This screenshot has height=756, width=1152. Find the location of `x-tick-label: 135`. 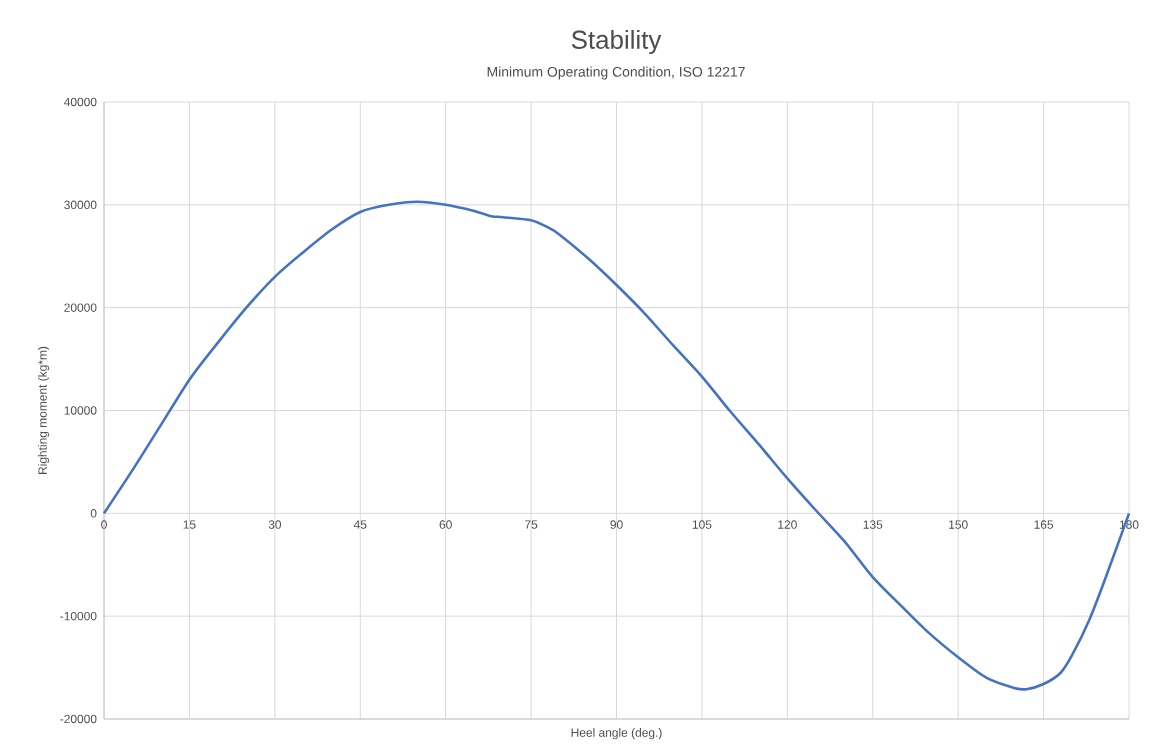

x-tick-label: 135 is located at coordinates (873, 524).